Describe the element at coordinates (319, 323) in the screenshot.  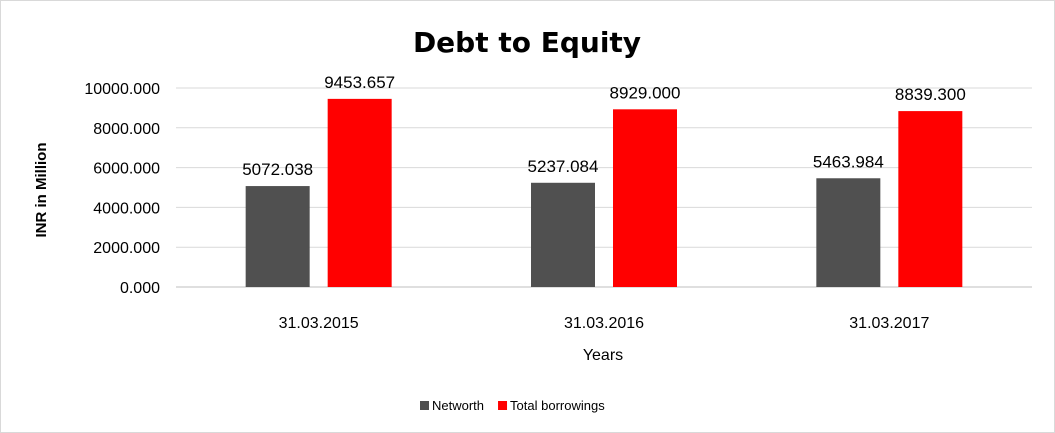
I see `x-tick-label: 31.03.2015` at that location.